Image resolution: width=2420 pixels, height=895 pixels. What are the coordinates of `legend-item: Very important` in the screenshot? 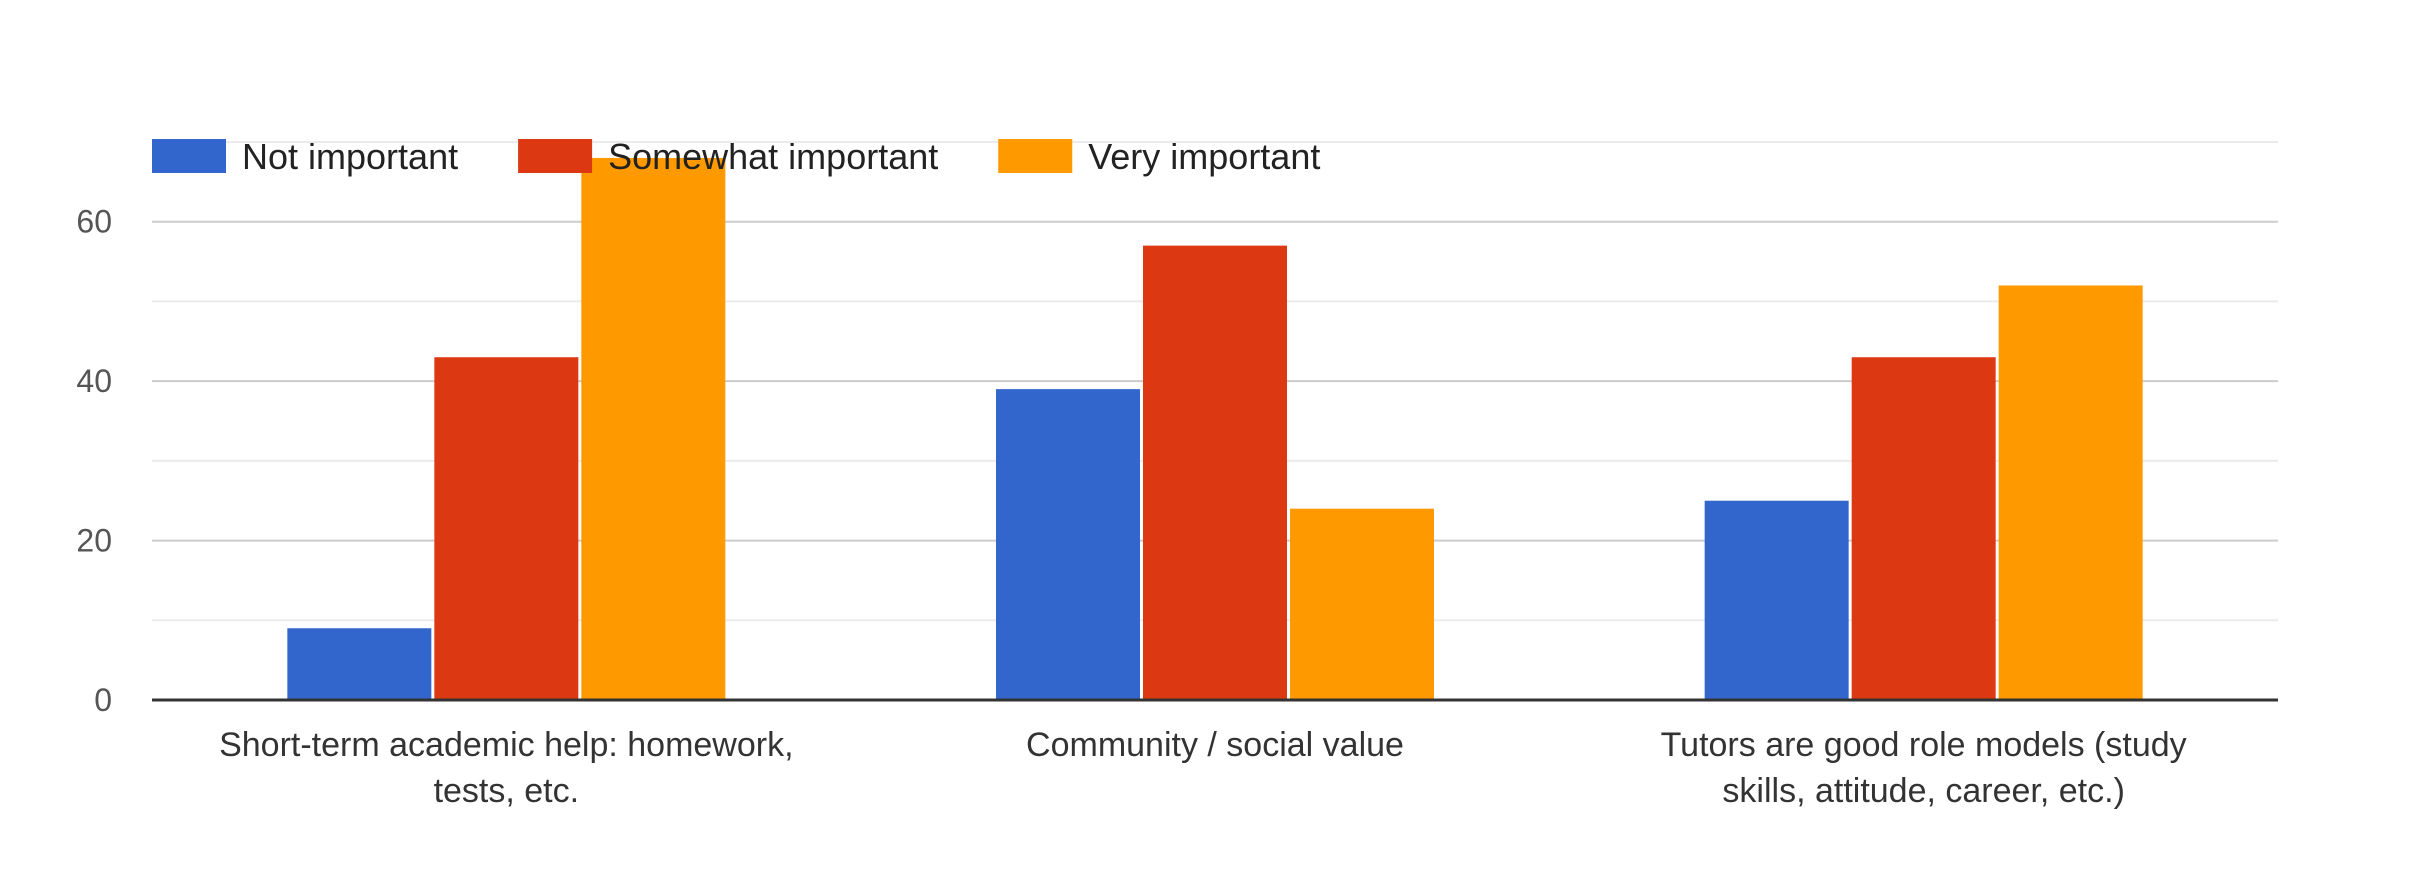 It's located at (1159, 156).